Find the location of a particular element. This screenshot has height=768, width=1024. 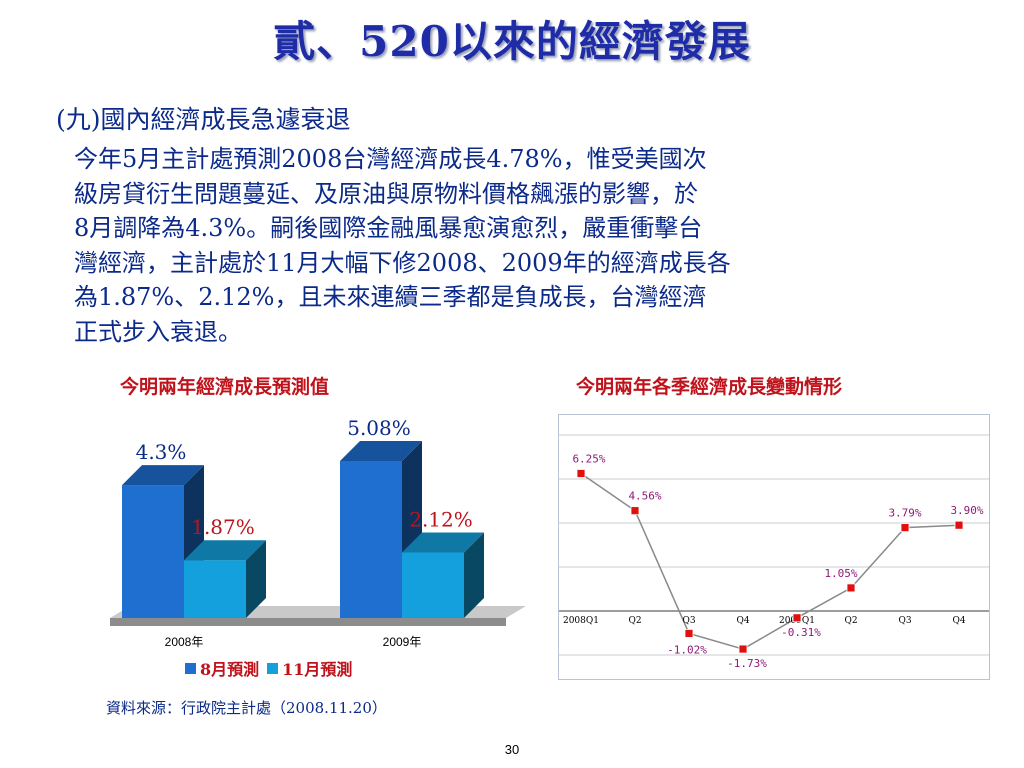

slide-title: 貳、520以來的經濟發展 is located at coordinates (512, 41).